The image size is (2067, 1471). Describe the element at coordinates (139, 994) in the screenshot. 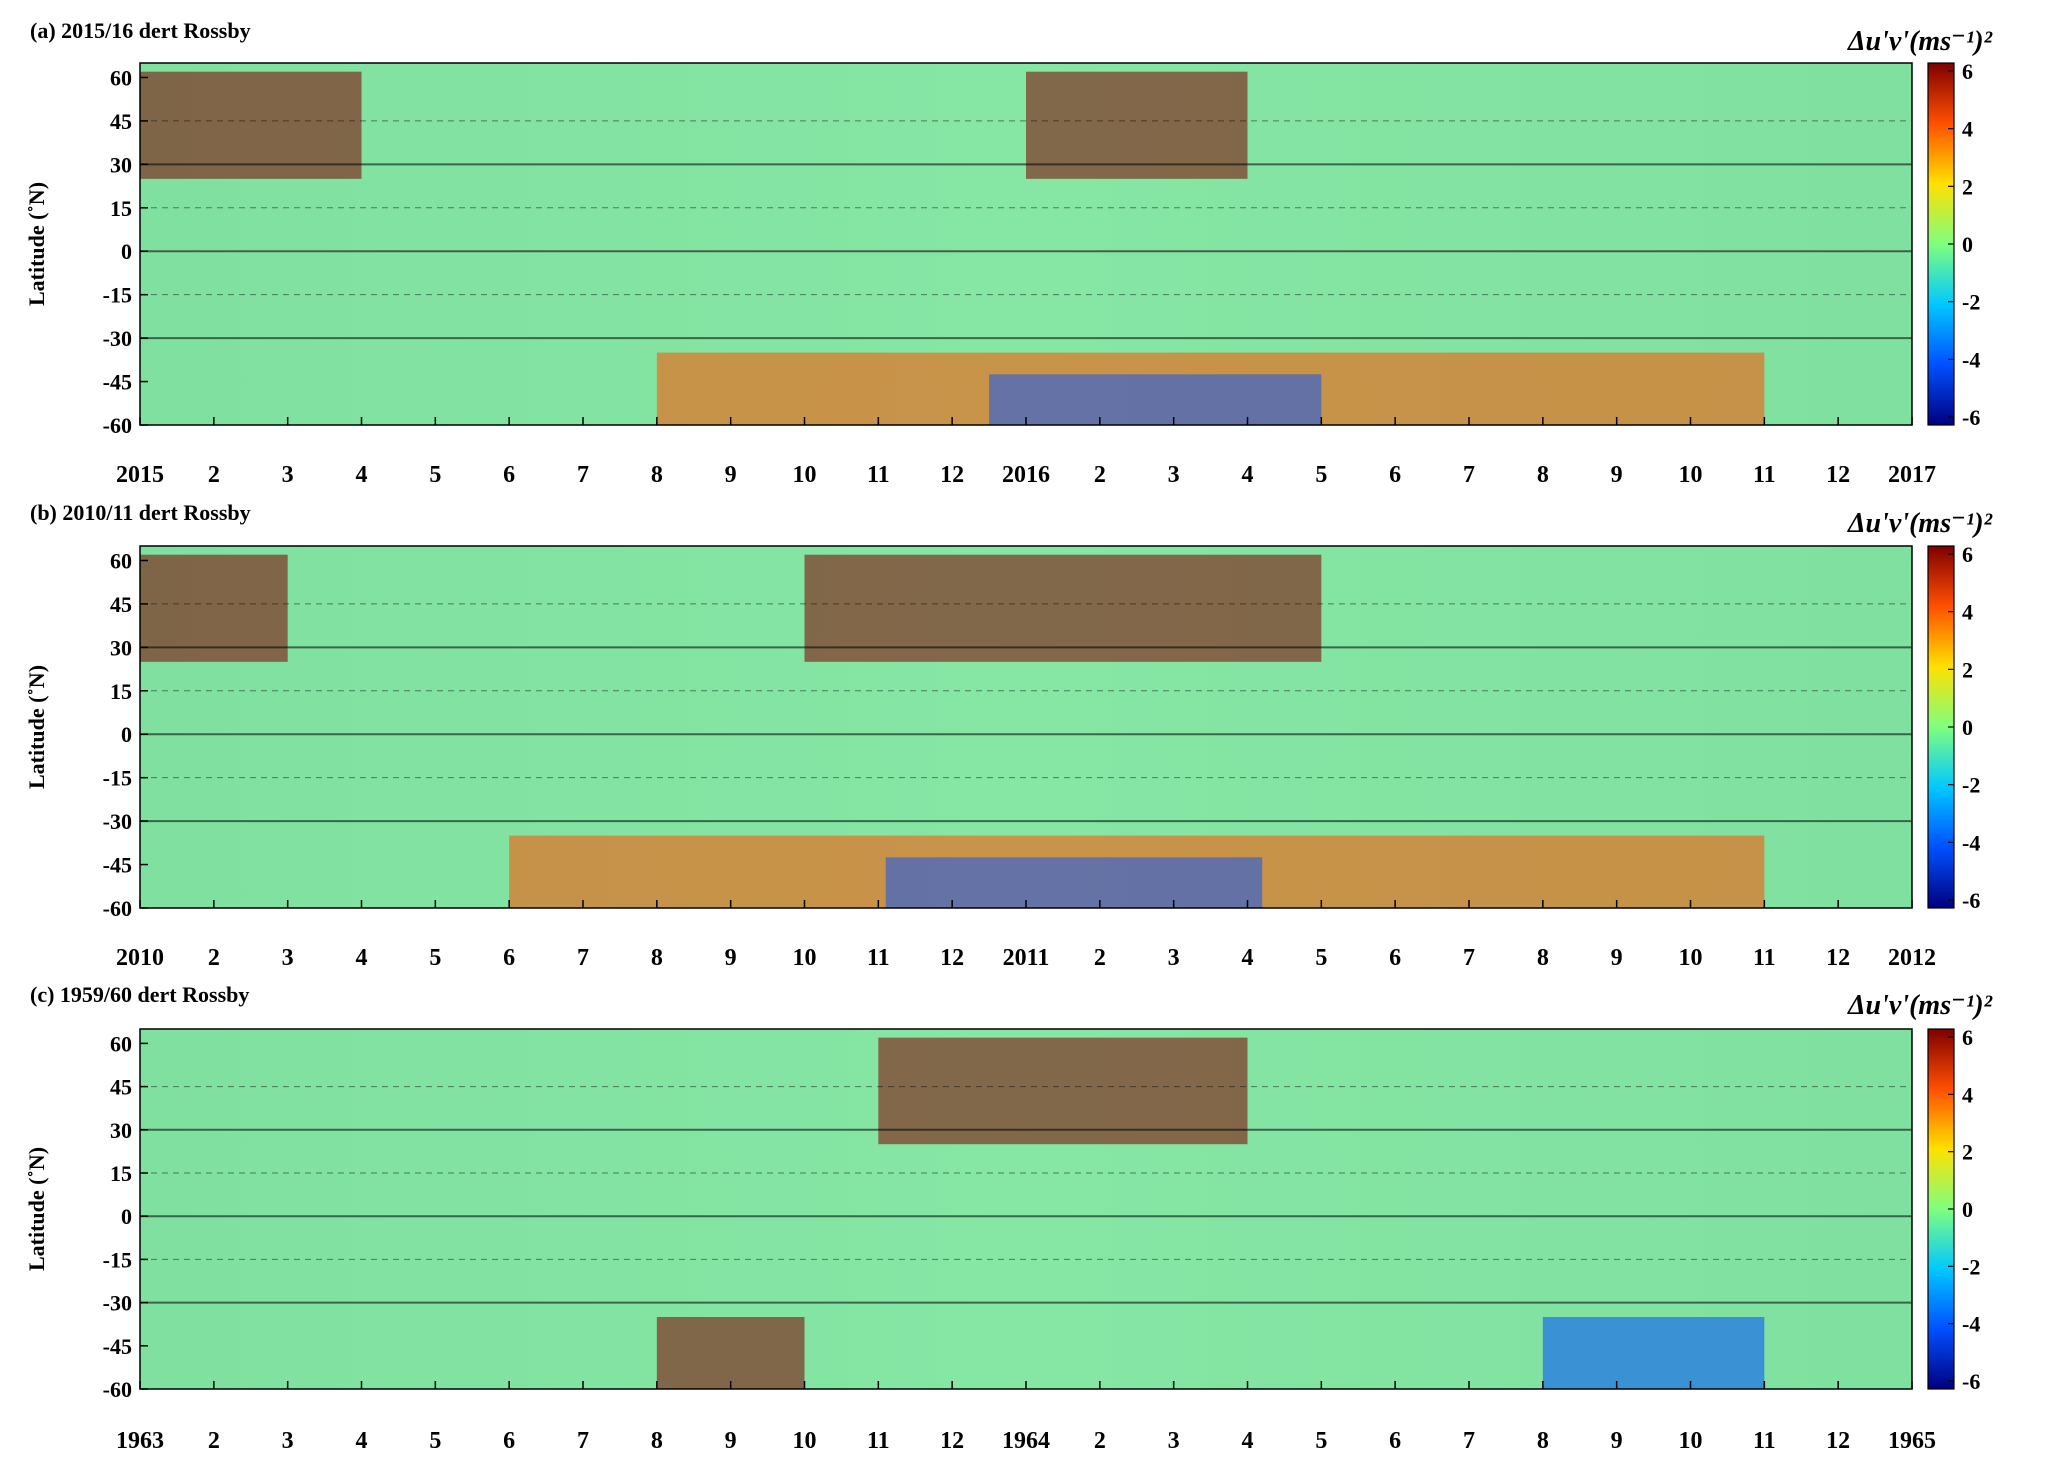

I see `panel-title: (c) 1959/60 dert Rossby` at that location.